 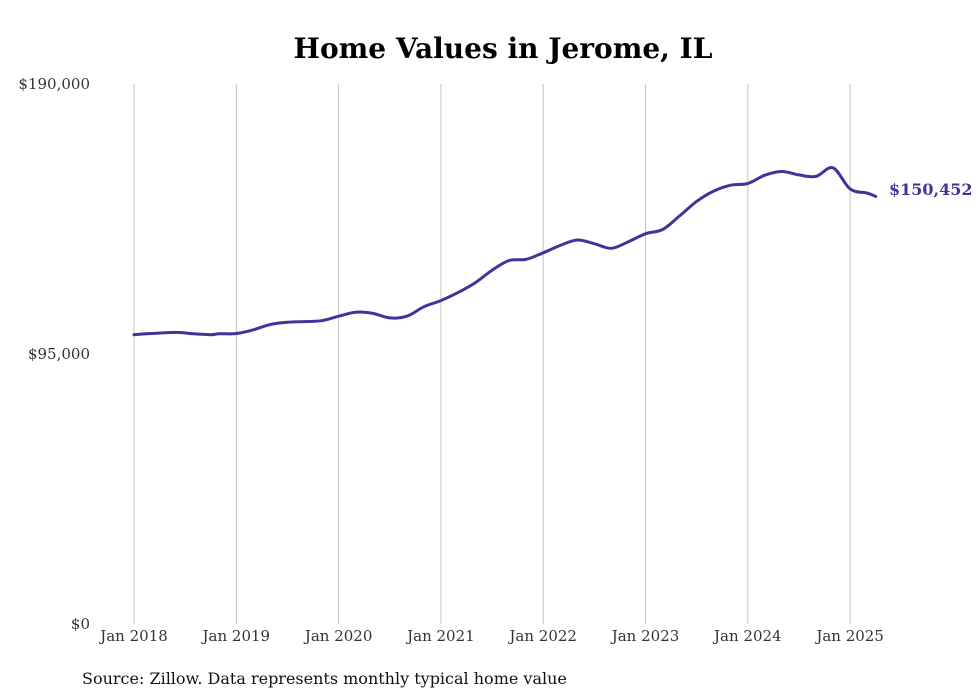 I want to click on y-tick-label: $95,000, so click(x=59, y=354).